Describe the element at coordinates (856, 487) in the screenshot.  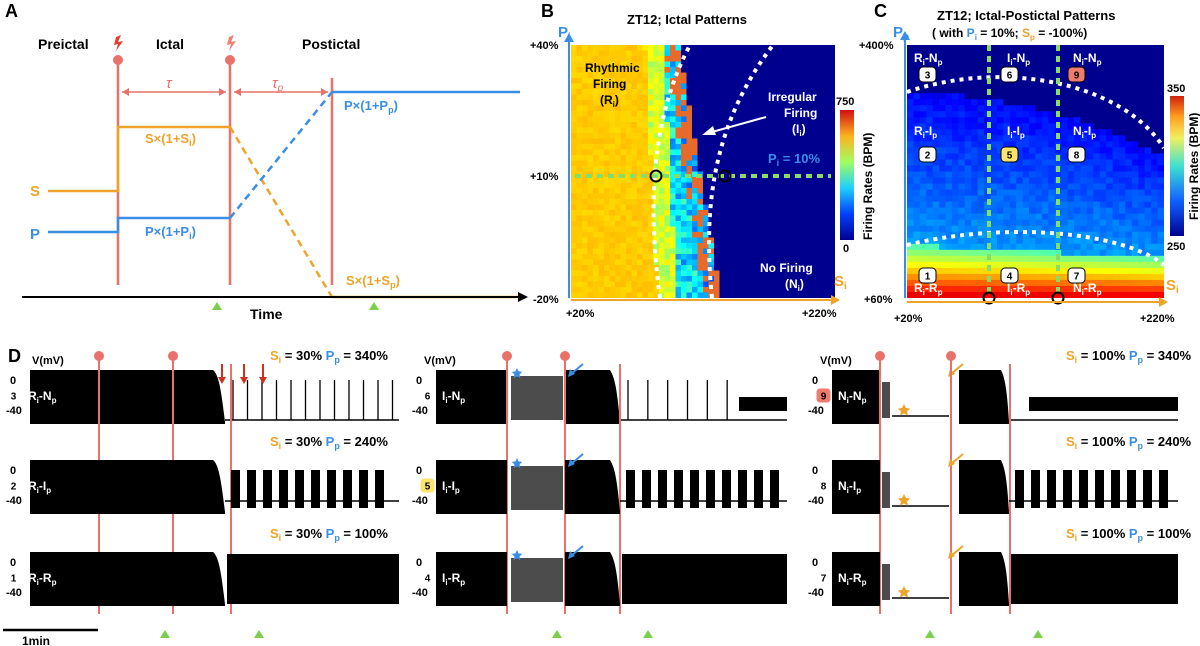
I see `trace-segment` at that location.